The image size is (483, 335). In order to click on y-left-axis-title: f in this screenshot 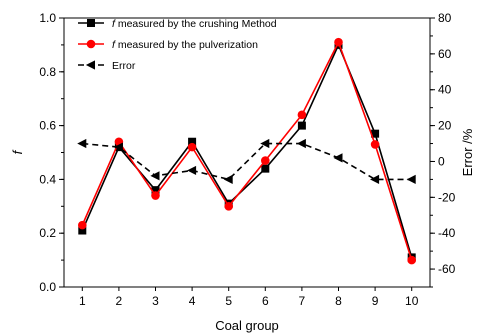, I will do `click(17, 151)`.